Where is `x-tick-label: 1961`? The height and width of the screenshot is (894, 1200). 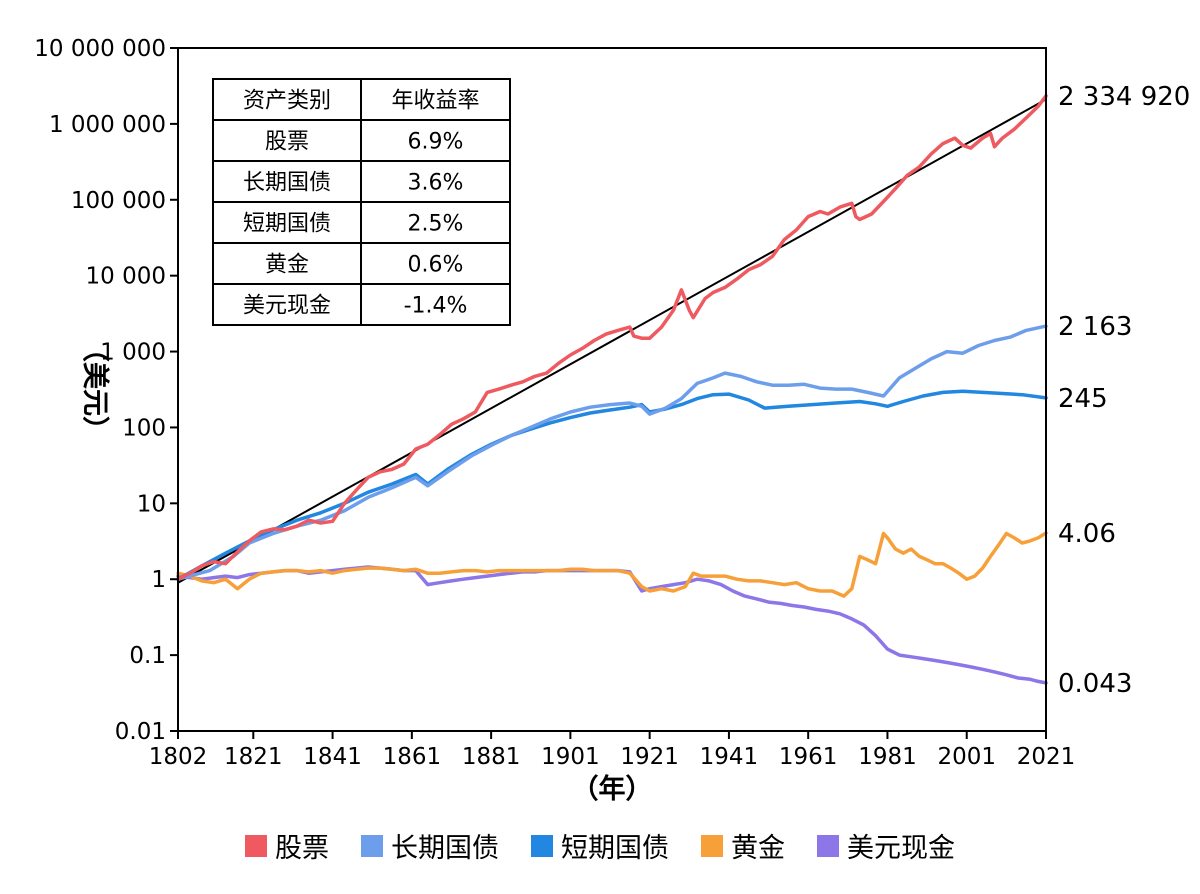
x-tick-label: 1961 is located at coordinates (808, 757).